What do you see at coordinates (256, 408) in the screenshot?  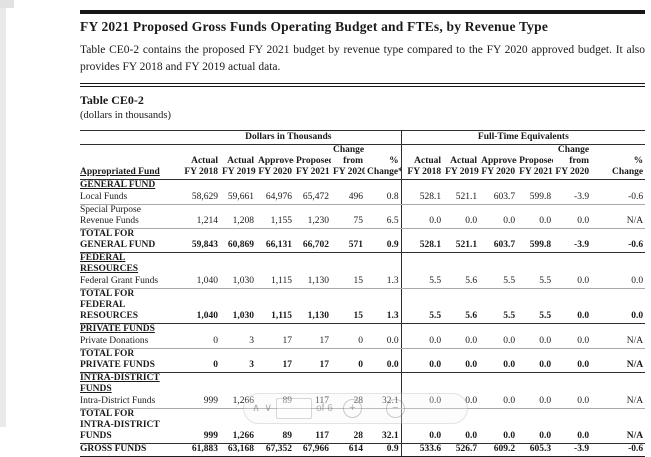 I see `previous-page-button: ∧` at bounding box center [256, 408].